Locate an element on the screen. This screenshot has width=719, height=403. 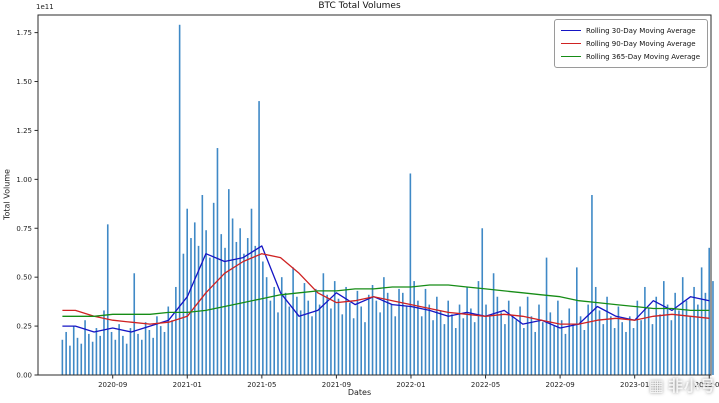
y-tick-label: 0.00 is located at coordinates (24, 376).